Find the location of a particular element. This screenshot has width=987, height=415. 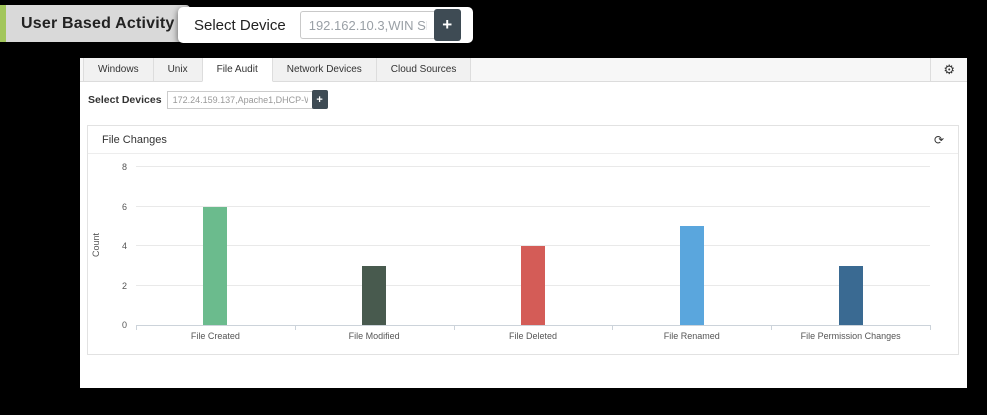

card-header: File Changes ⟳ is located at coordinates (523, 140).